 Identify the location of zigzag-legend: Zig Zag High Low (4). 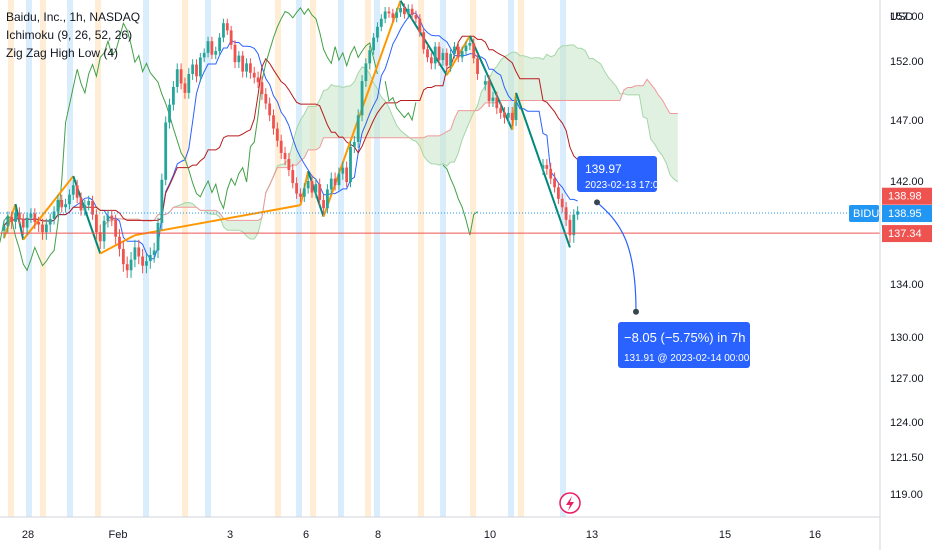
(62, 53).